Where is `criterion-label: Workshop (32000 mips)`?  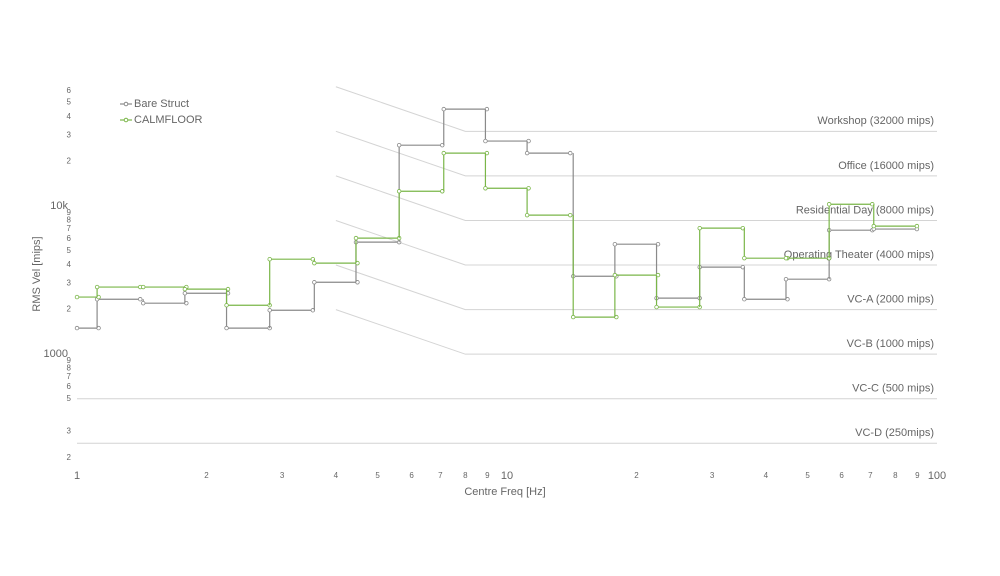 criterion-label: Workshop (32000 mips) is located at coordinates (875, 121).